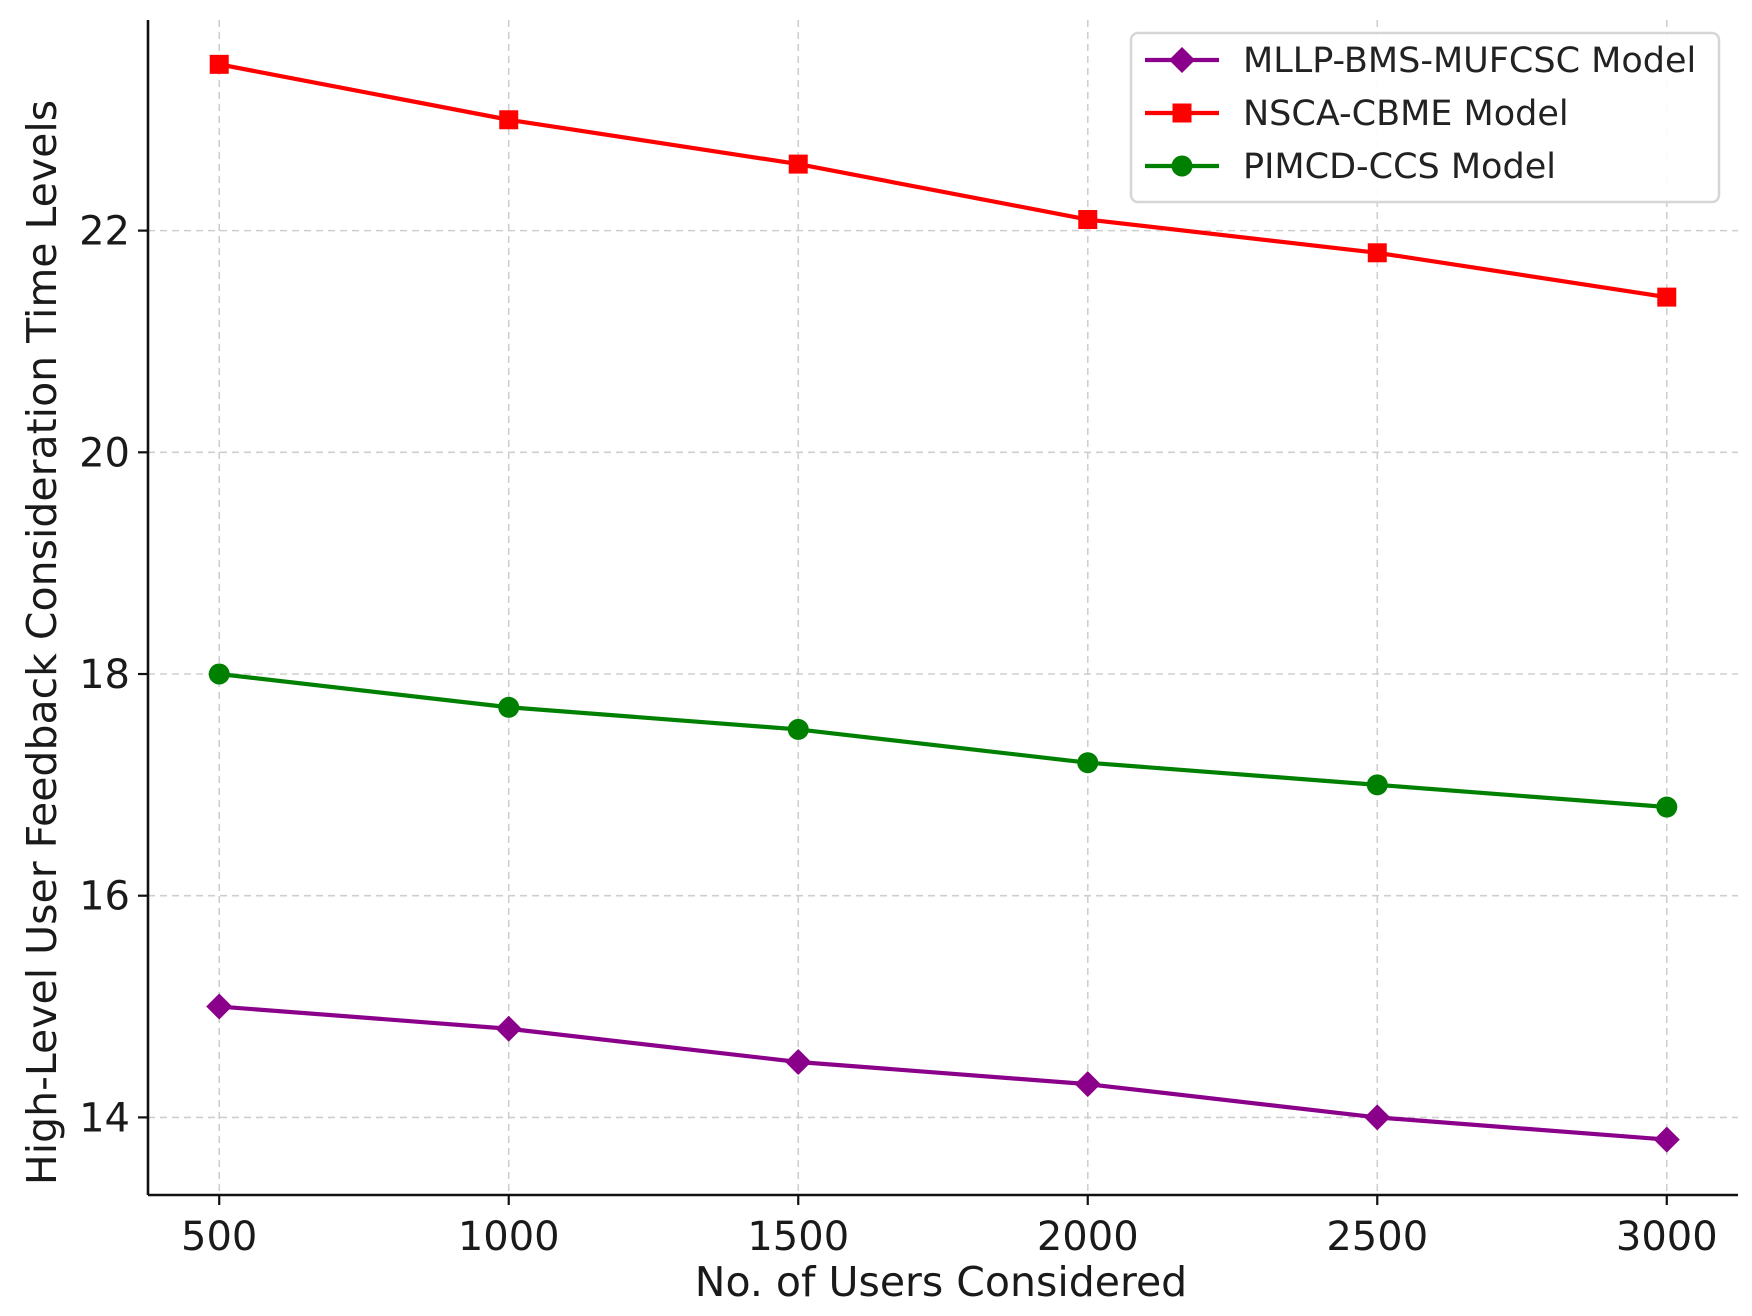 This screenshot has width=1752, height=1316. I want to click on y-tick-label: 16, so click(104, 897).